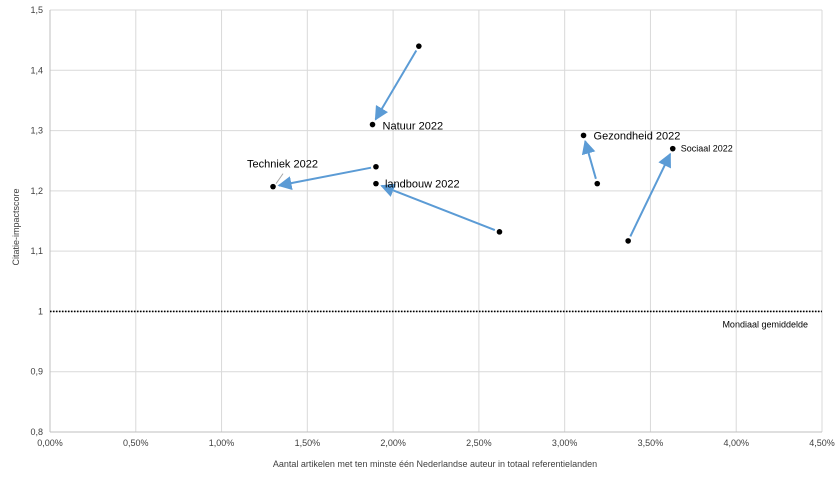 The image size is (840, 482). What do you see at coordinates (50, 443) in the screenshot?
I see `x-tick-label: 0,00%` at bounding box center [50, 443].